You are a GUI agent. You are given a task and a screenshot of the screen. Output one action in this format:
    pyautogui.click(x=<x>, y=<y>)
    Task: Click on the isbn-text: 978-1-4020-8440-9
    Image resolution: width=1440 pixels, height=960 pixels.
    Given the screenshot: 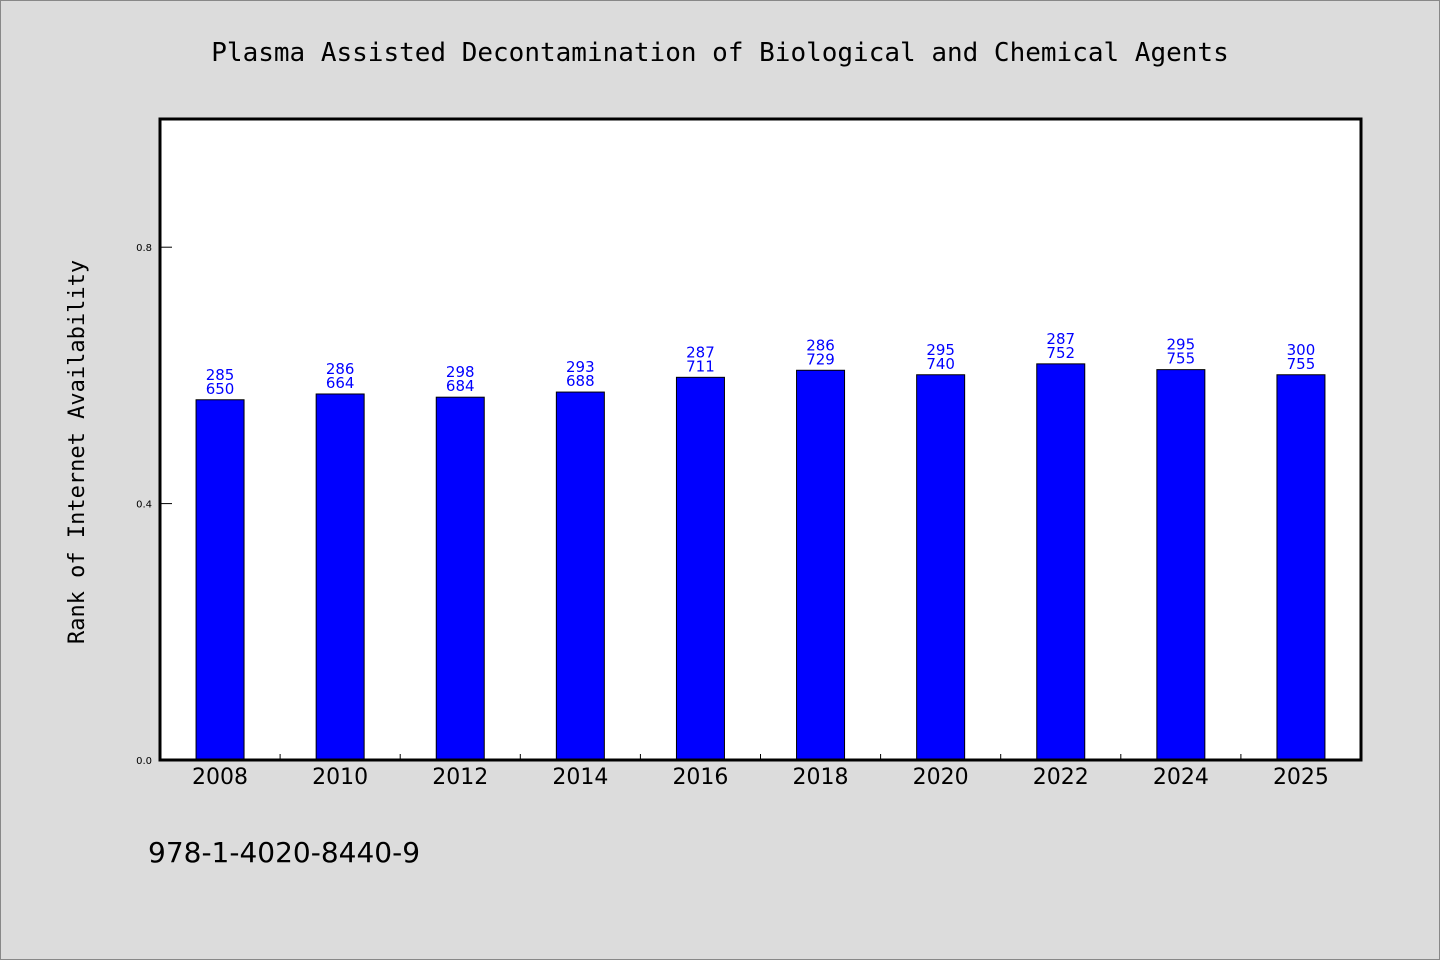 What is the action you would take?
    pyautogui.click(x=284, y=852)
    